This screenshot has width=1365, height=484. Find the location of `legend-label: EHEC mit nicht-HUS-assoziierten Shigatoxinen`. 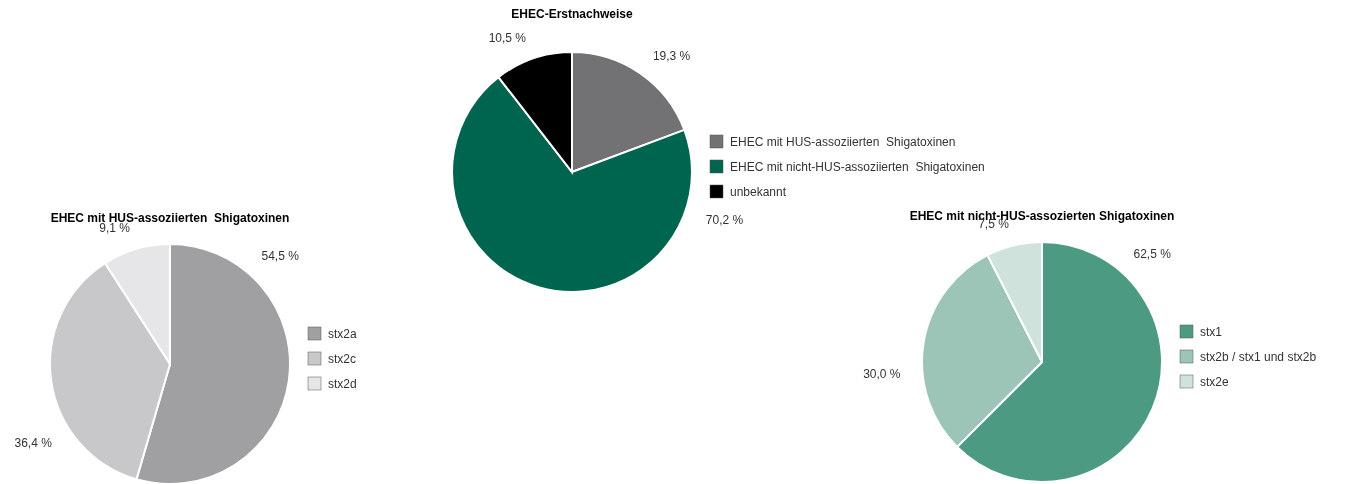

legend-label: EHEC mit nicht-HUS-assoziierten Shigatoxinen is located at coordinates (857, 167).